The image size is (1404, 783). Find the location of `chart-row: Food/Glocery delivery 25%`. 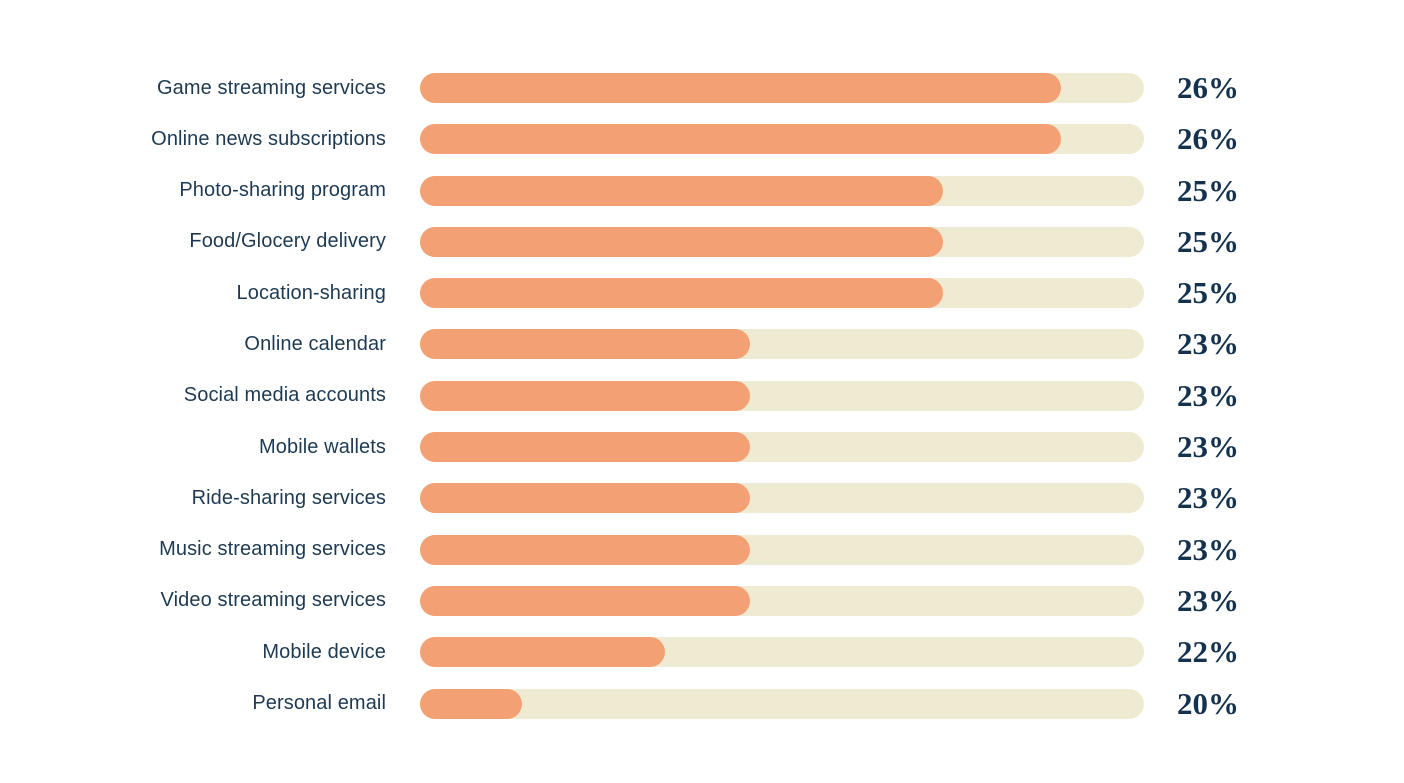

chart-row: Food/Glocery delivery 25% is located at coordinates (702, 241).